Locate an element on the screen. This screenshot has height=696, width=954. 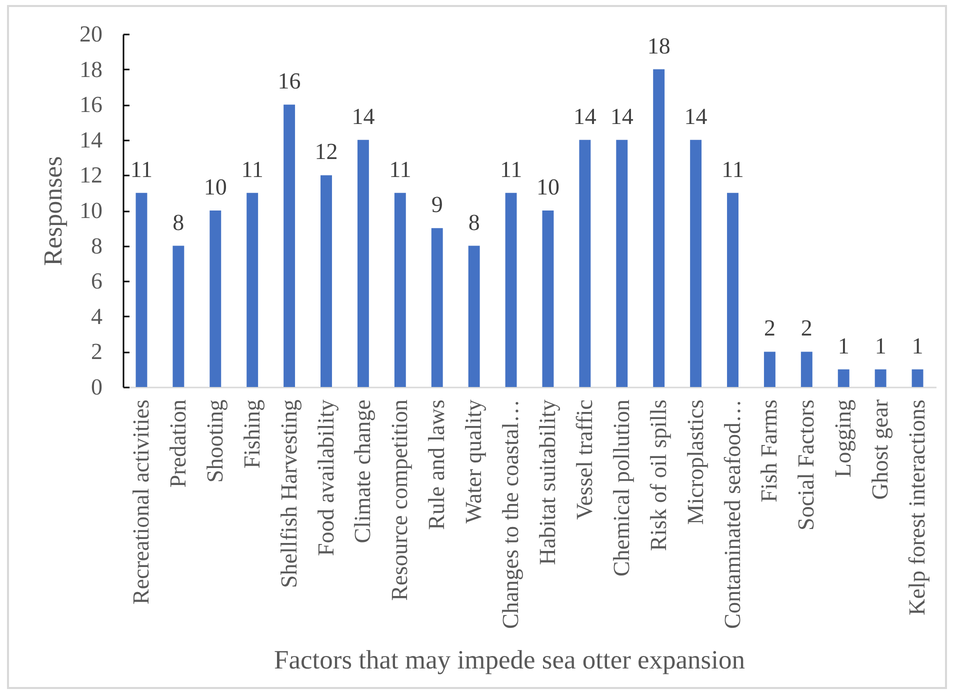
x-tick-label: Food availability is located at coordinates (325, 477).